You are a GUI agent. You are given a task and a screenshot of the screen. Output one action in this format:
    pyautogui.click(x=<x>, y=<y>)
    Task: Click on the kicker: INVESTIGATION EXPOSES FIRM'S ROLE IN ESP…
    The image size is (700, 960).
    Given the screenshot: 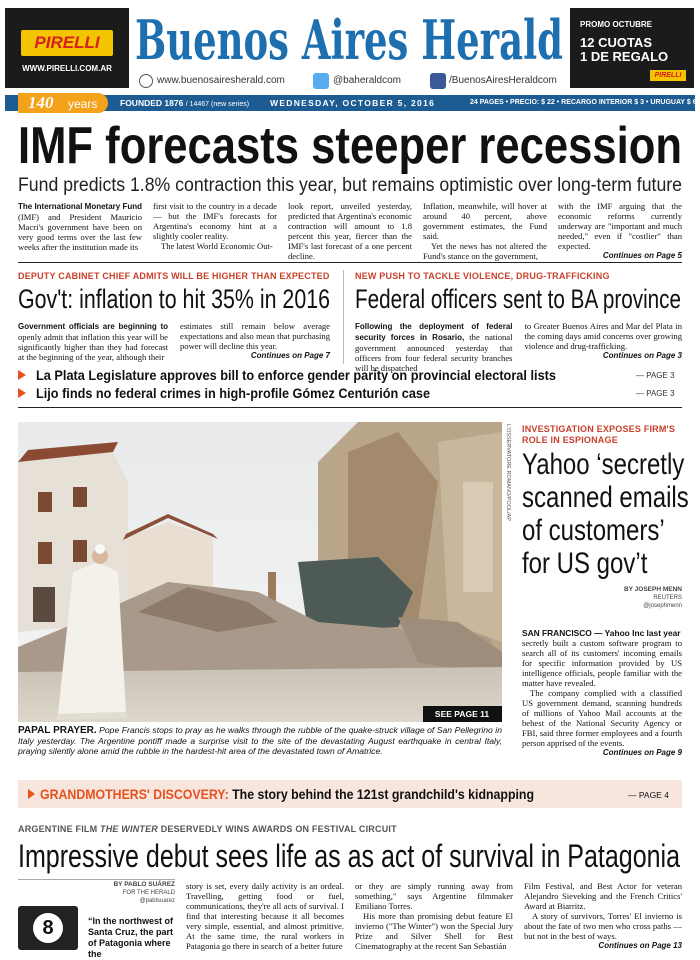 What is the action you would take?
    pyautogui.click(x=599, y=434)
    